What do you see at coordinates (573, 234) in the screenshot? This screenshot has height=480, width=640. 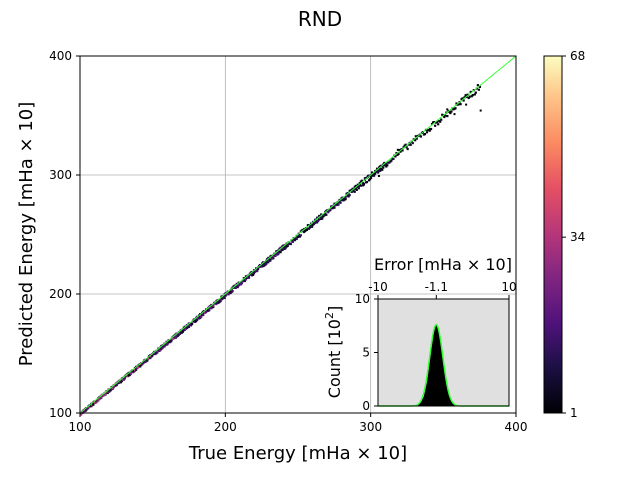 I see `colorbar-ticks: 1 34 68` at bounding box center [573, 234].